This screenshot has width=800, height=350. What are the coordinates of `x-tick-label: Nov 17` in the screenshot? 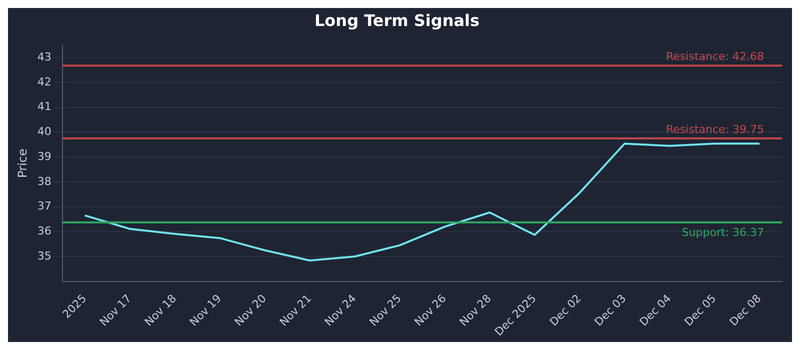 It's located at (115, 310).